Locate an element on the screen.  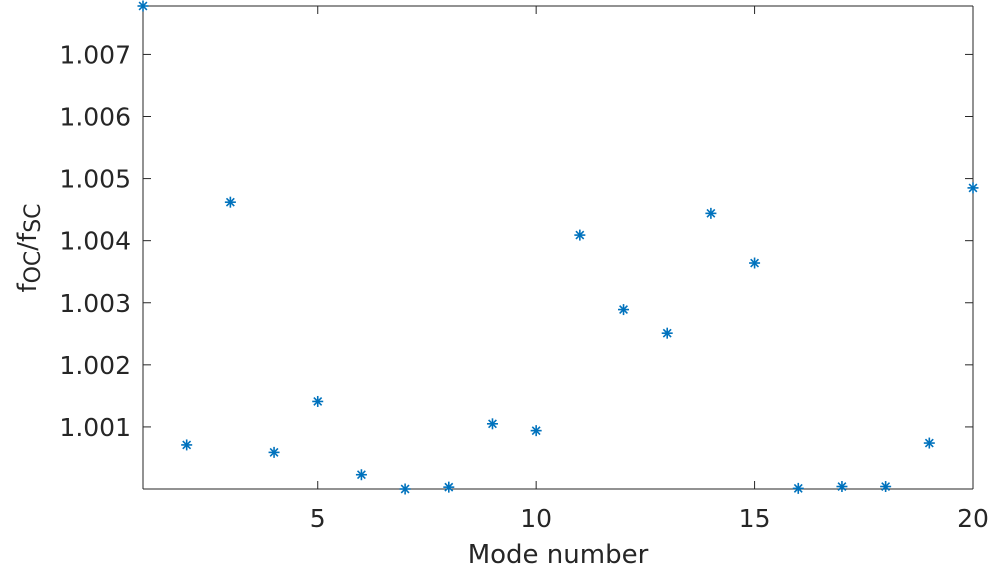
y-axis-label: fOC/fSC is located at coordinates (29, 247).